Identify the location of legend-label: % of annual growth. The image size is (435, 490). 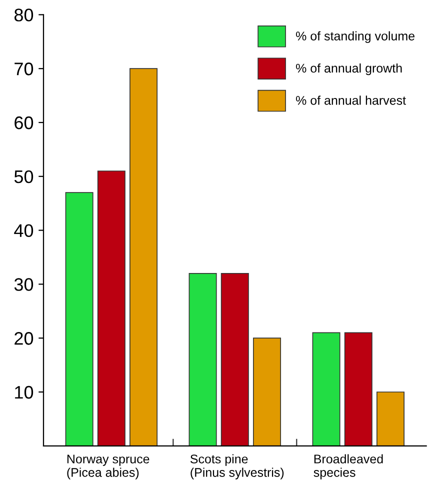
(349, 69).